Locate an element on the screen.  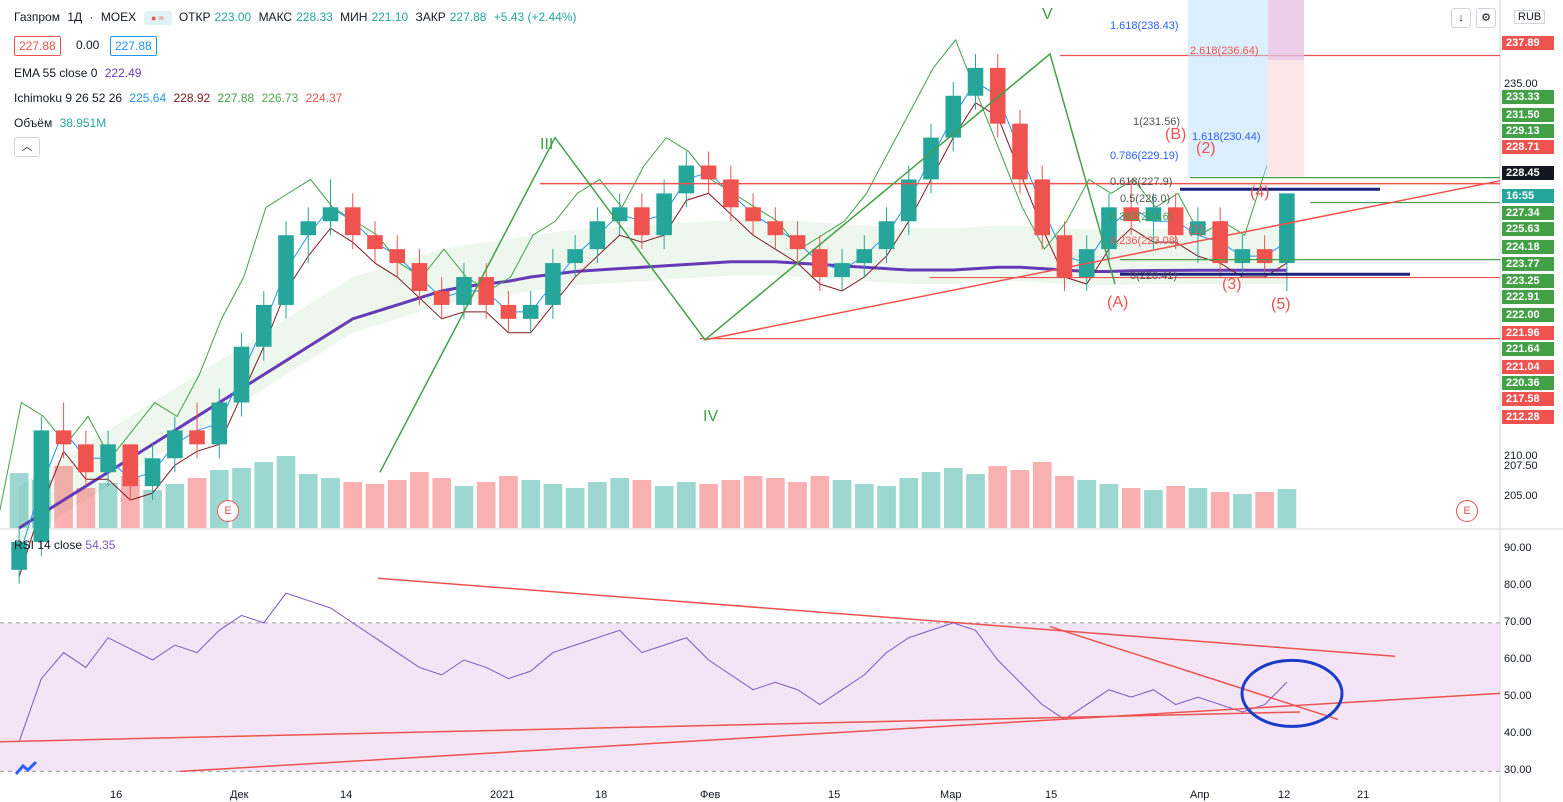
volume-legend: Объём 38.951M is located at coordinates (62, 123).